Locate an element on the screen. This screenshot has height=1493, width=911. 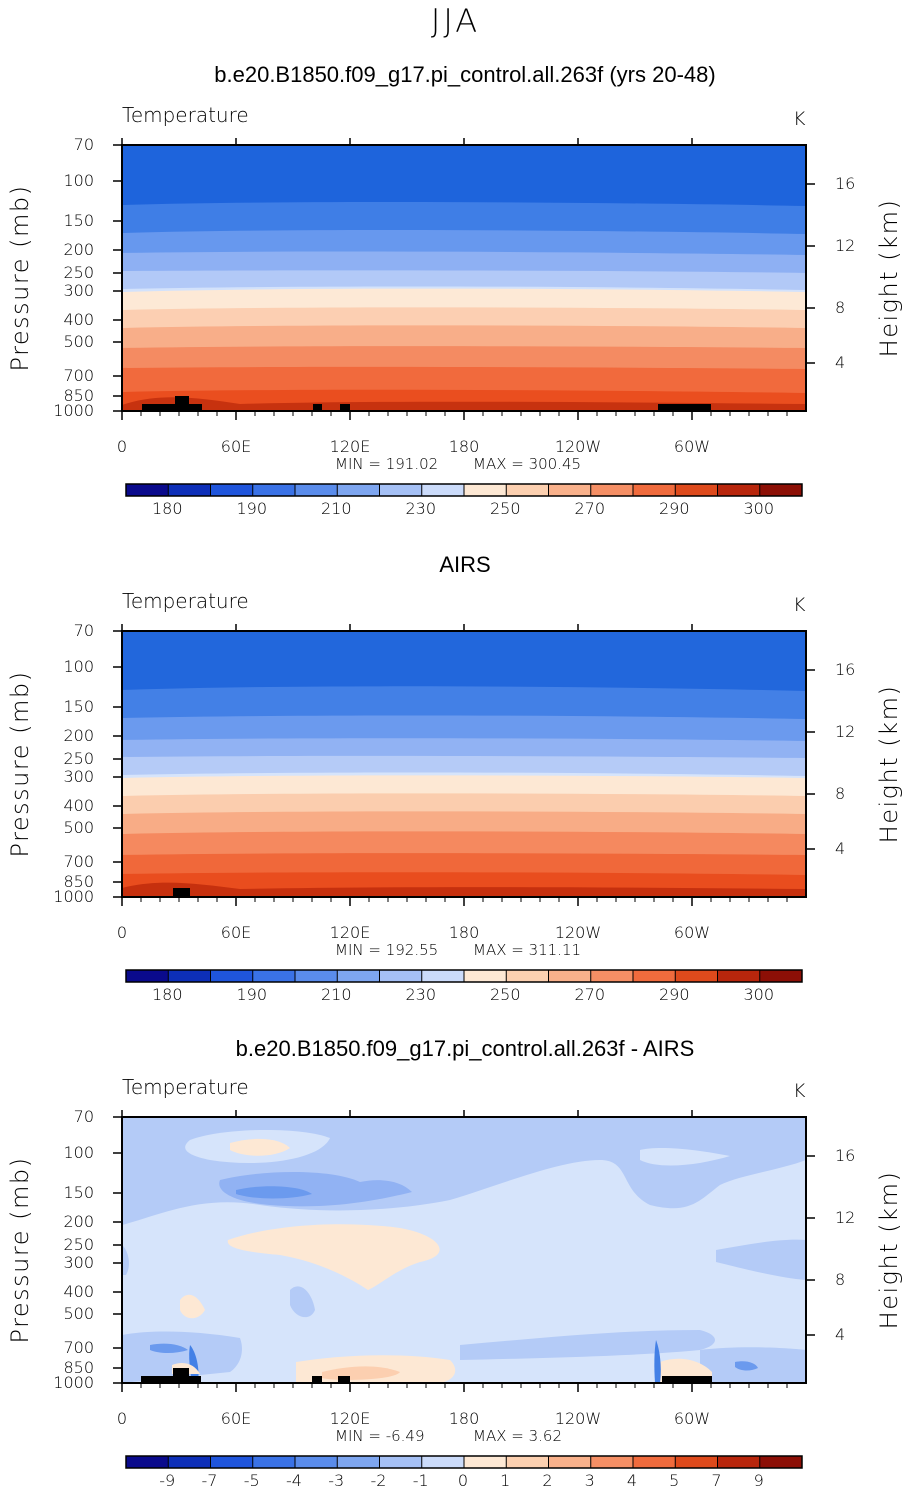
panel2-title: AIRS is located at coordinates (465, 564).